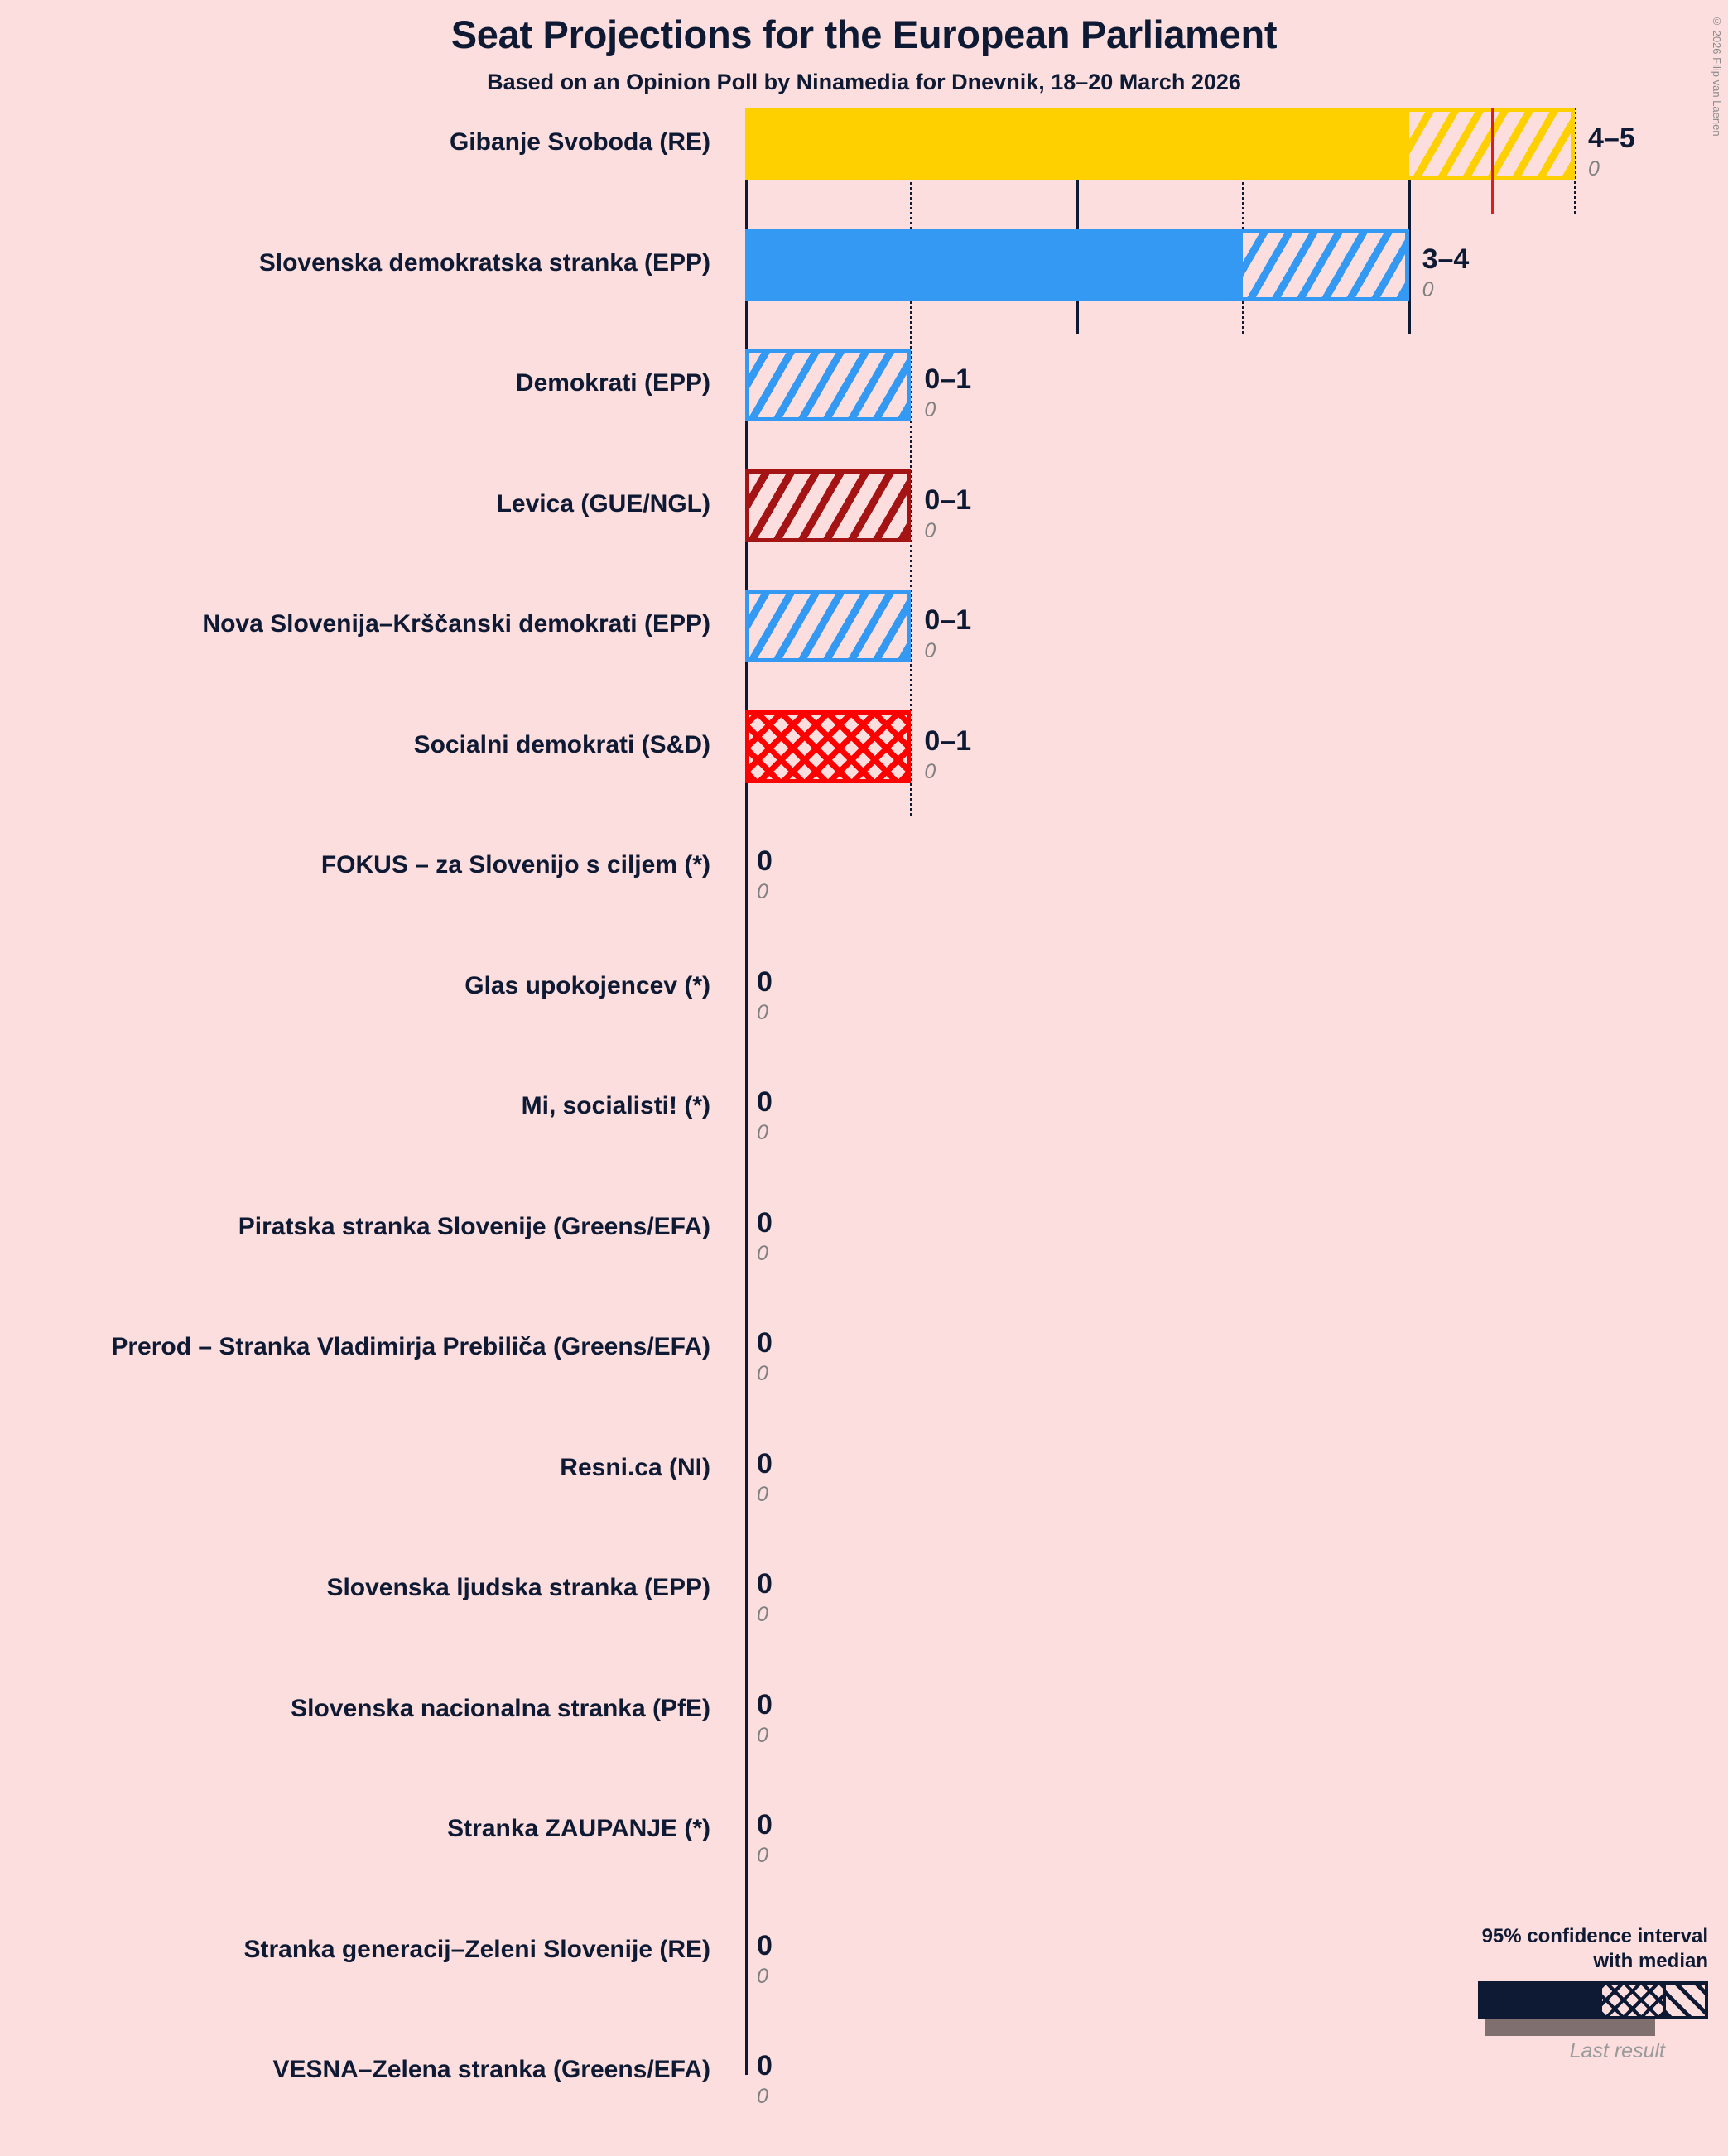 Image resolution: width=1728 pixels, height=2156 pixels. I want to click on bar-row: Socialni demokrati (S&D) 0–1 0, so click(864, 771).